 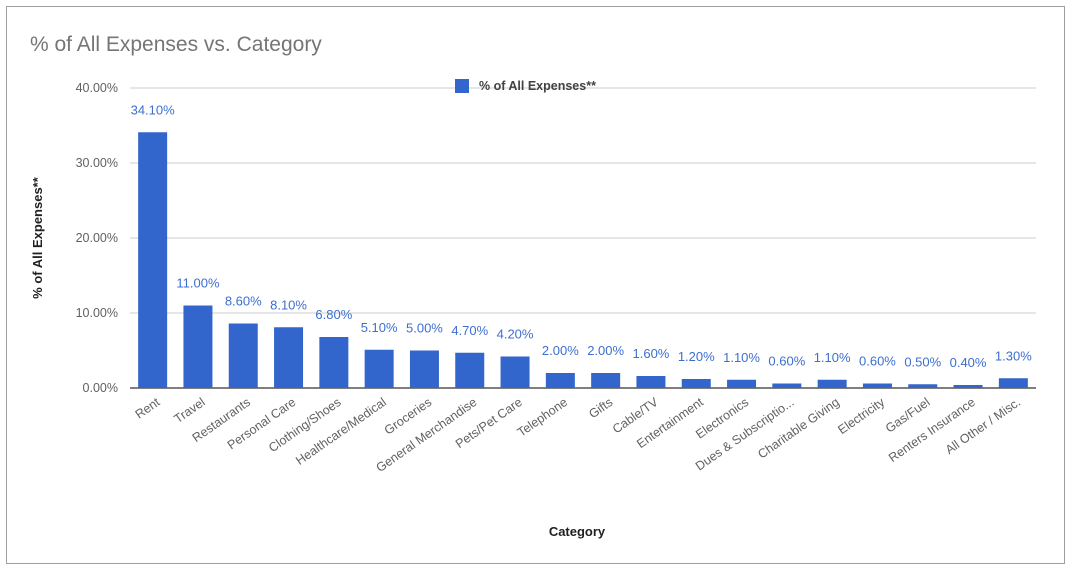 What do you see at coordinates (968, 362) in the screenshot?
I see `data-label: 0.40%` at bounding box center [968, 362].